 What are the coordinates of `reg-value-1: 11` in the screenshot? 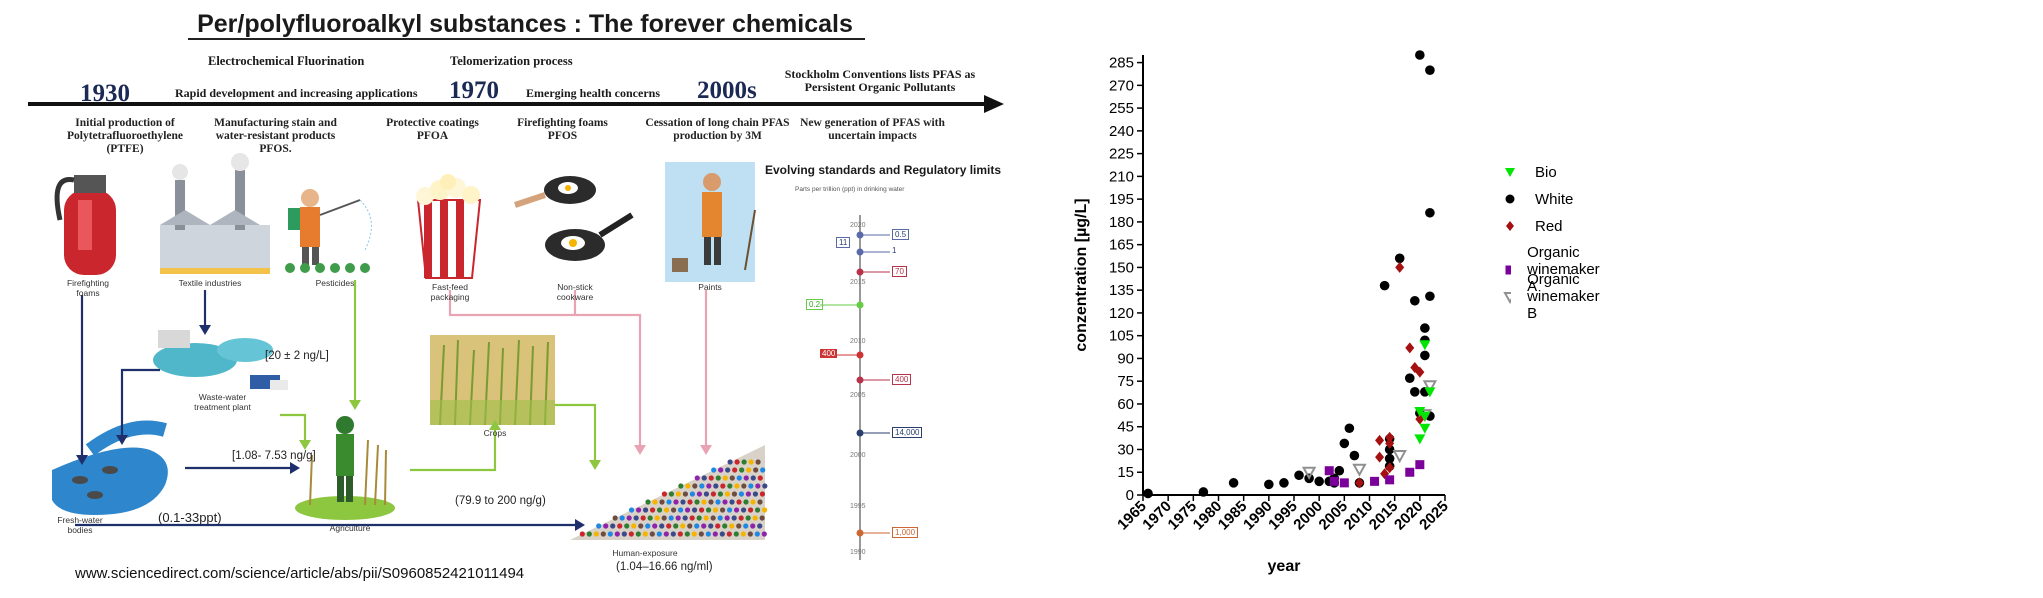 It's located at (843, 242).